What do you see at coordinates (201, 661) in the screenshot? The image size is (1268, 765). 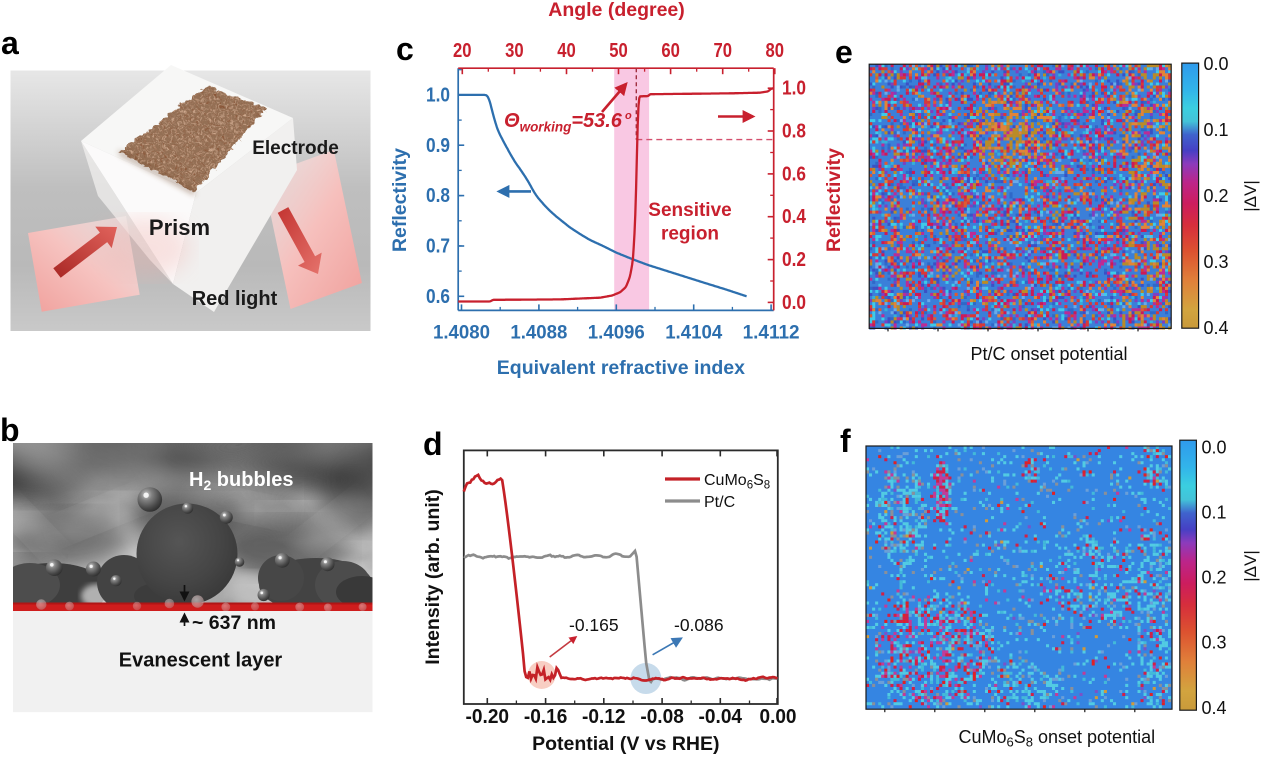 I see `svg-text: Evanescent layer` at bounding box center [201, 661].